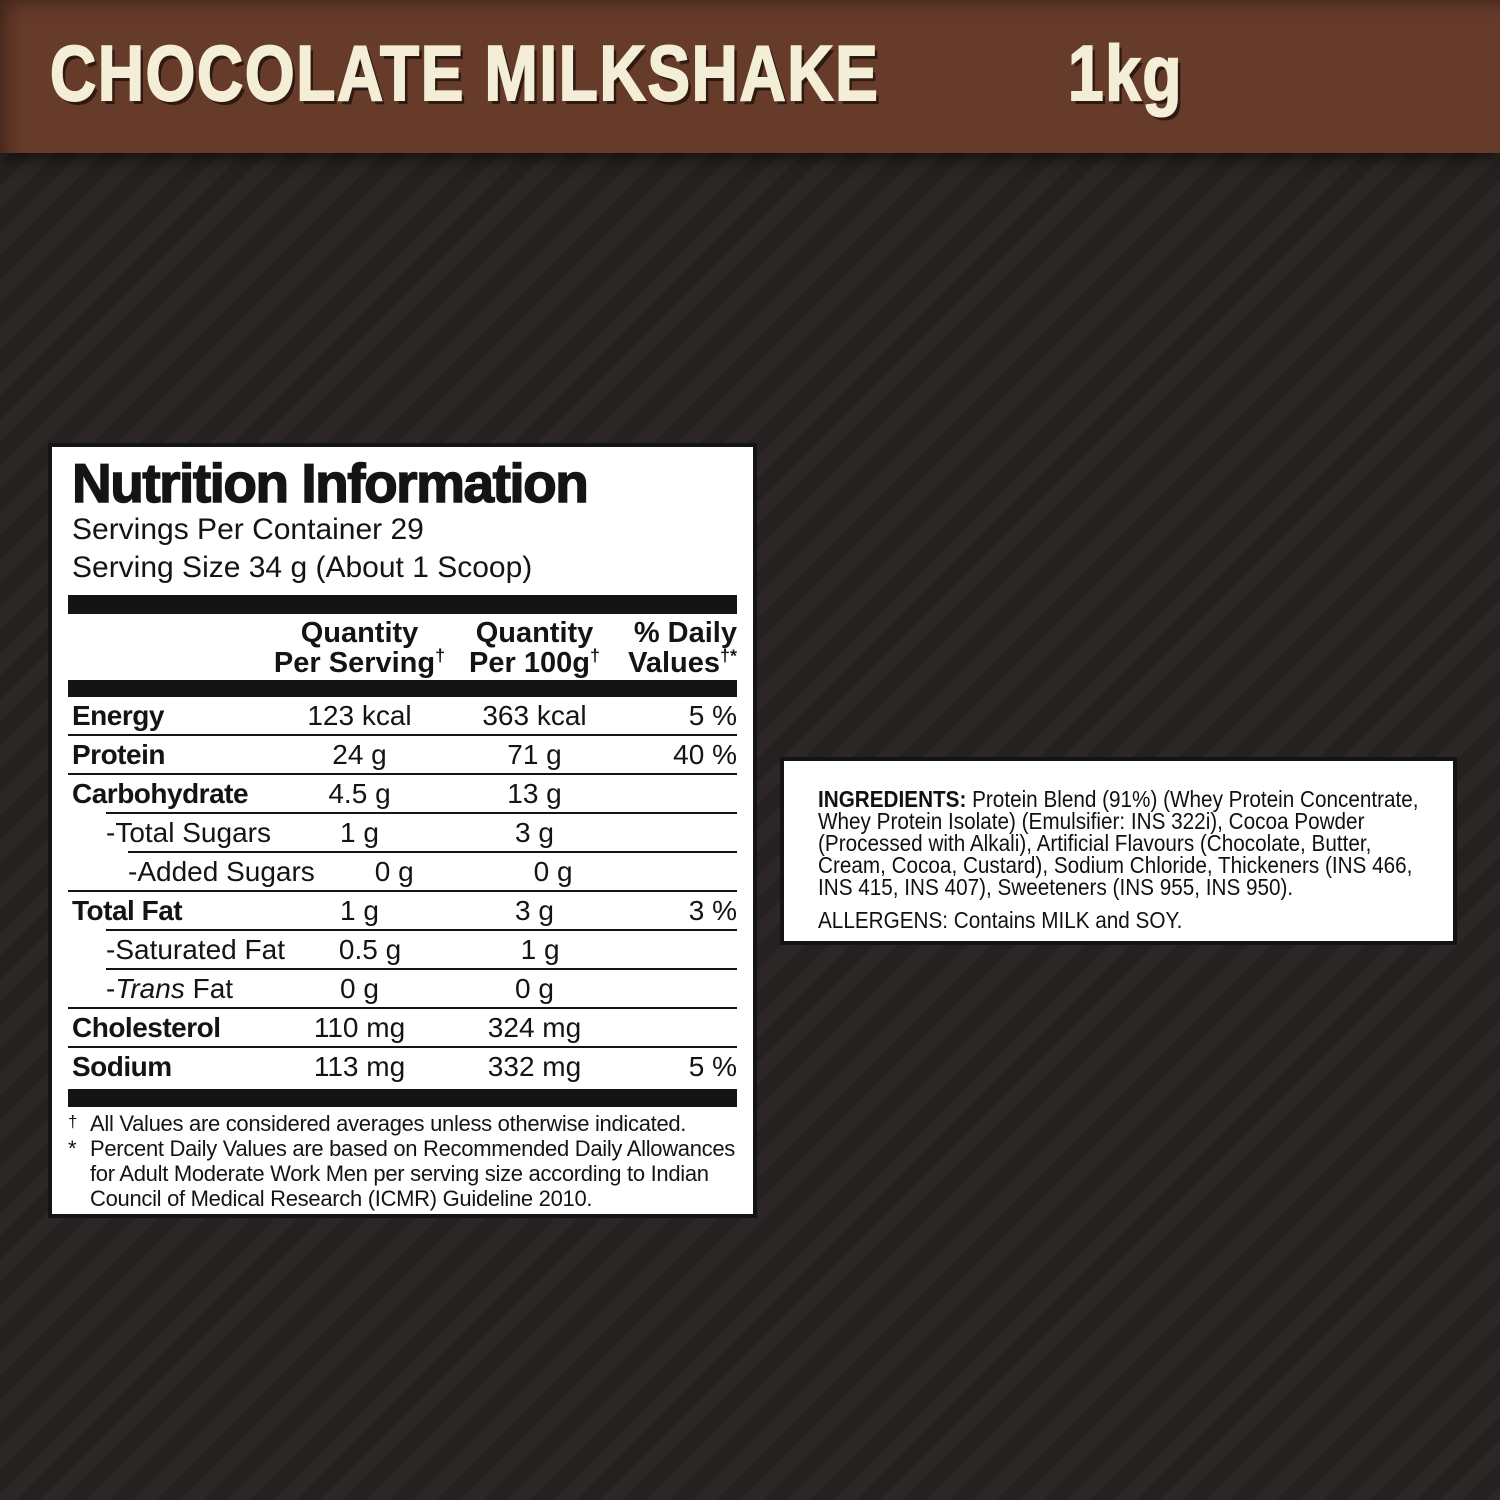  I want to click on value-per-serving: 24 g, so click(359, 754).